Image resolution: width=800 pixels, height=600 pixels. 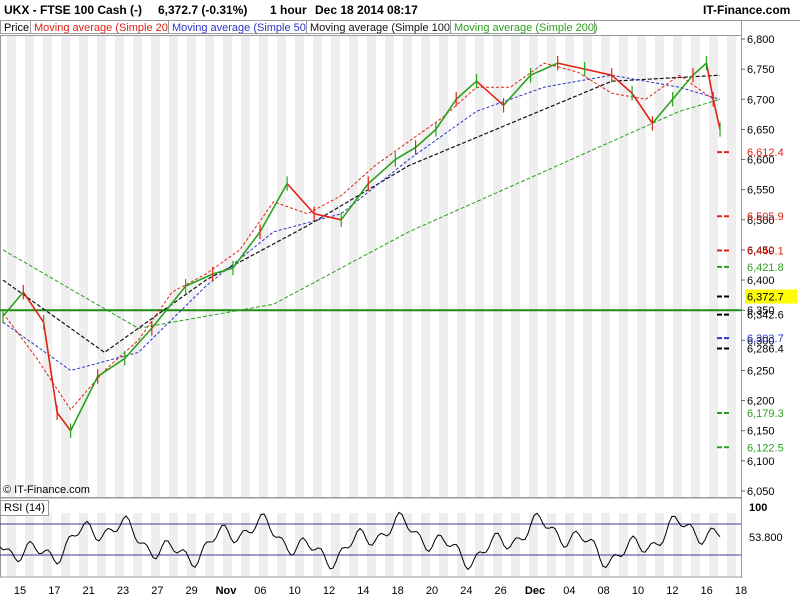 I want to click on price-label: 6,122.5, so click(x=765, y=448).